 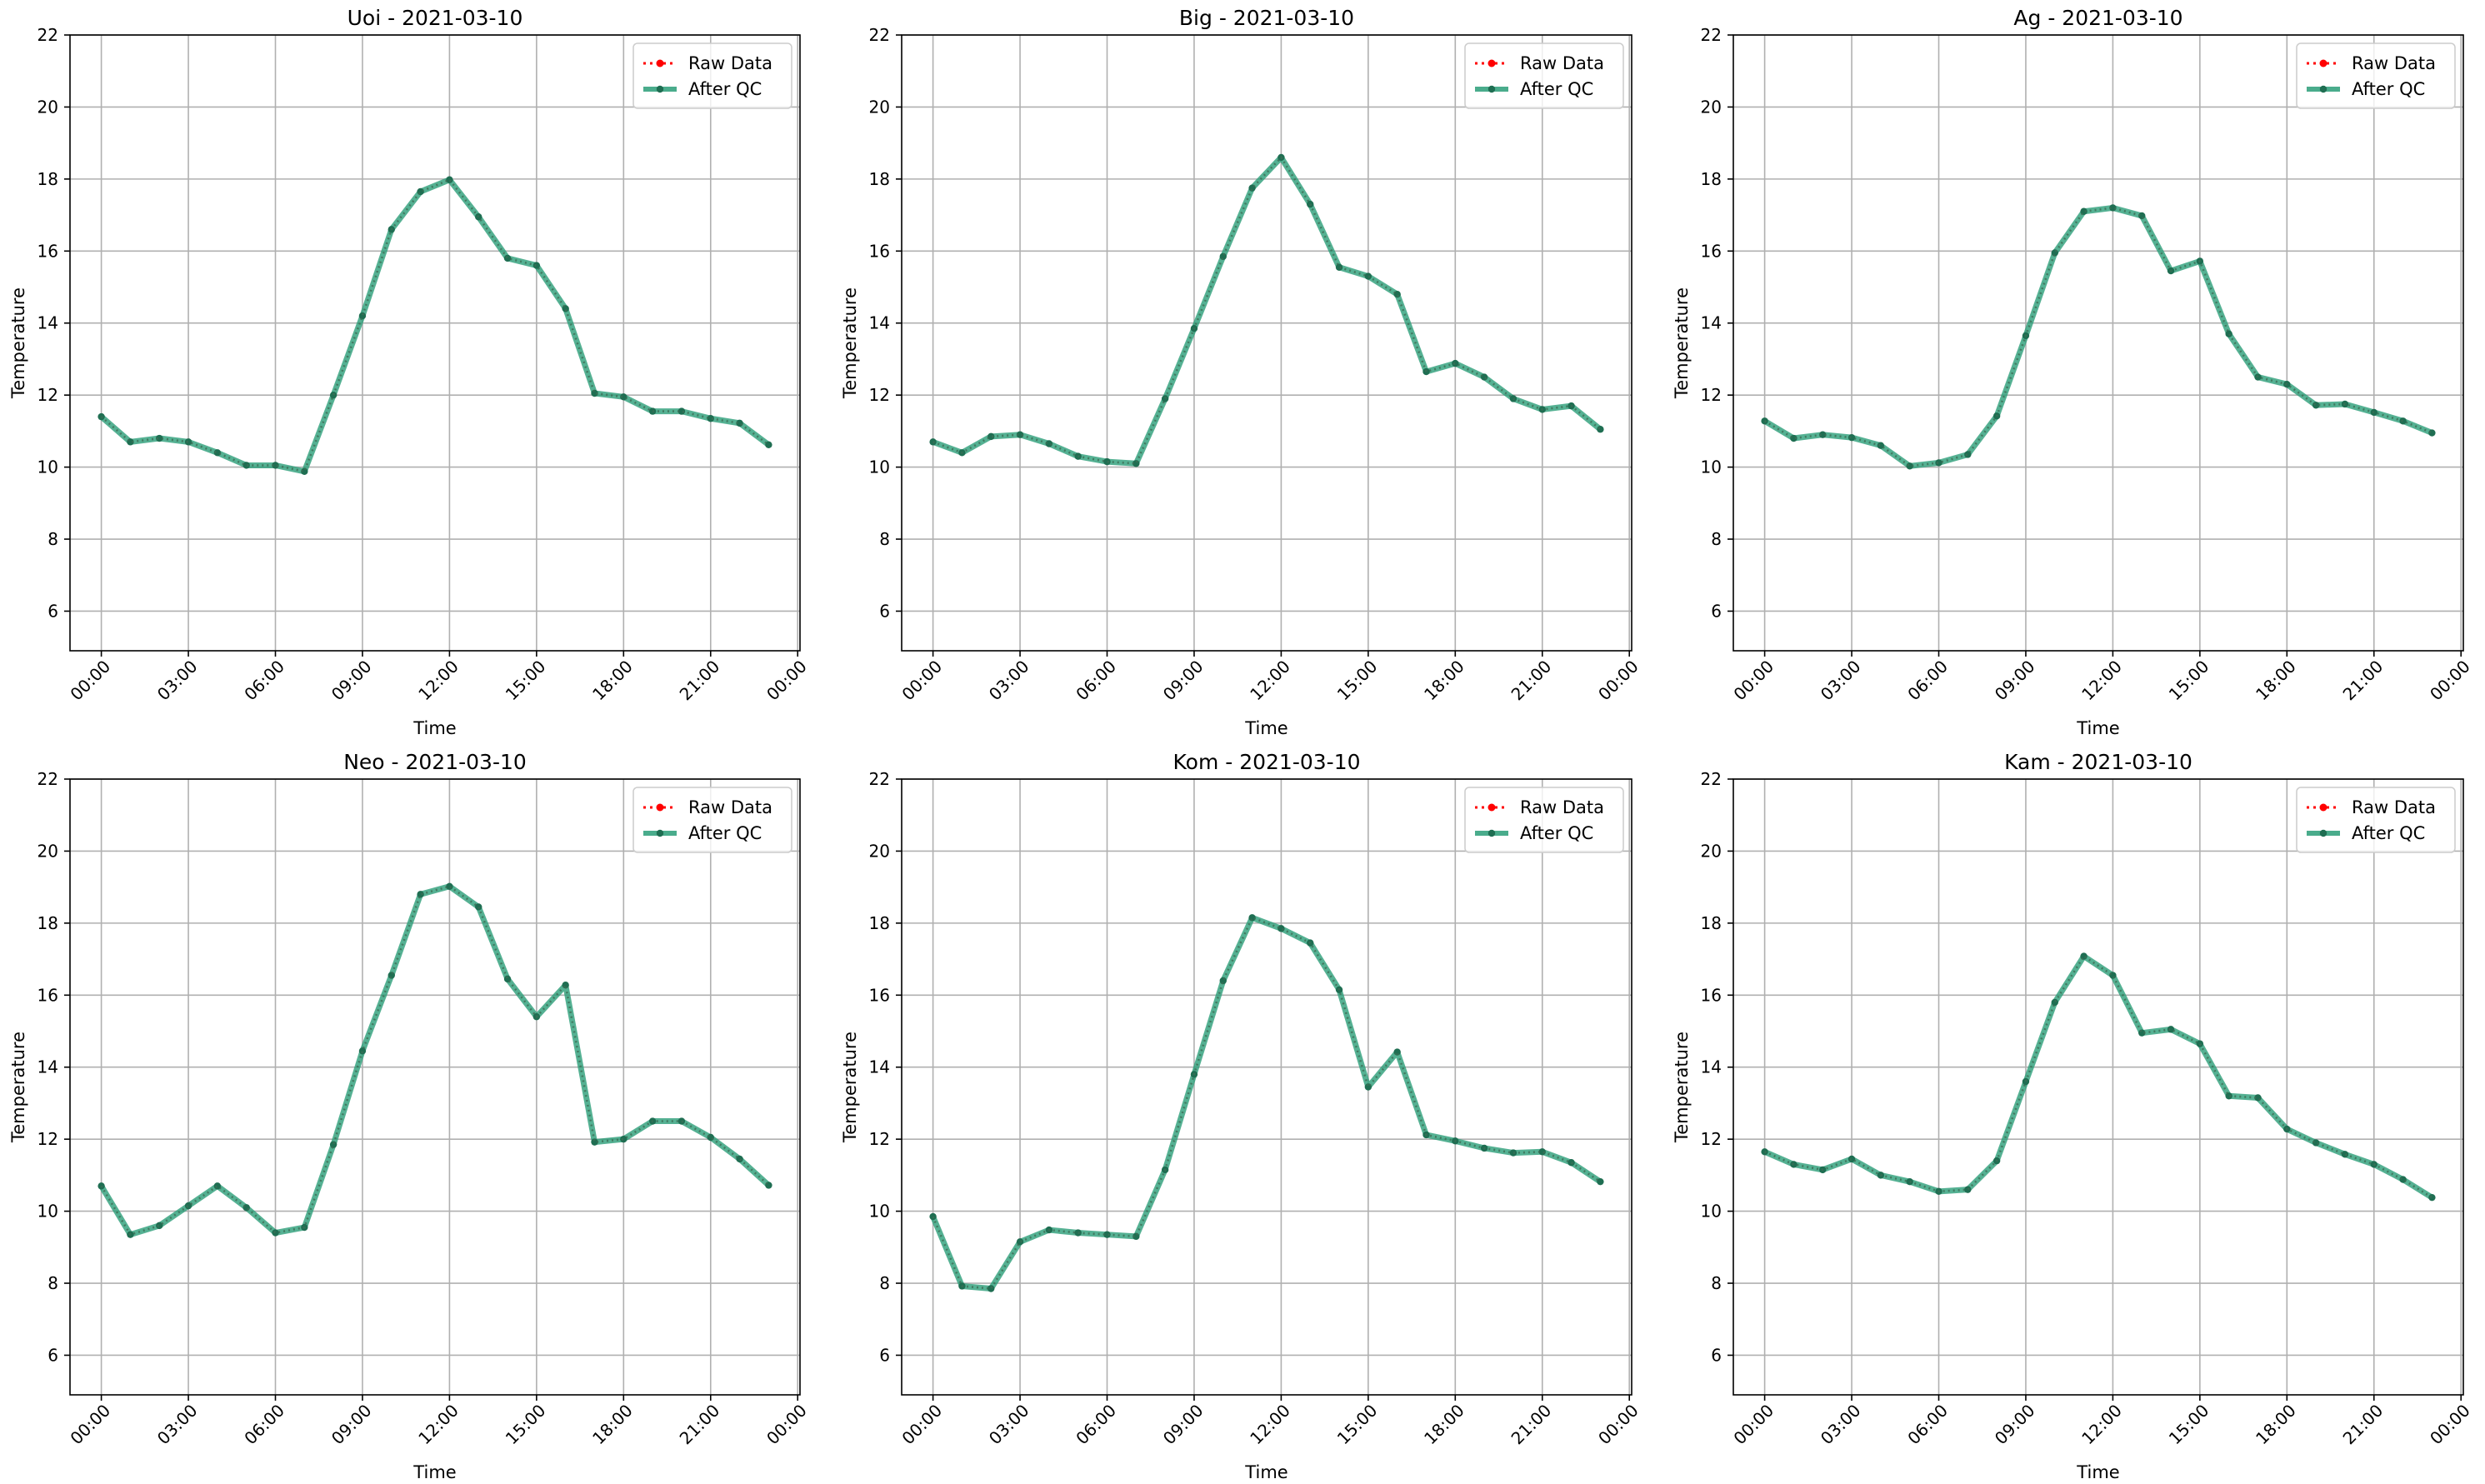 What do you see at coordinates (1711, 107) in the screenshot?
I see `y-tick-label: 20` at bounding box center [1711, 107].